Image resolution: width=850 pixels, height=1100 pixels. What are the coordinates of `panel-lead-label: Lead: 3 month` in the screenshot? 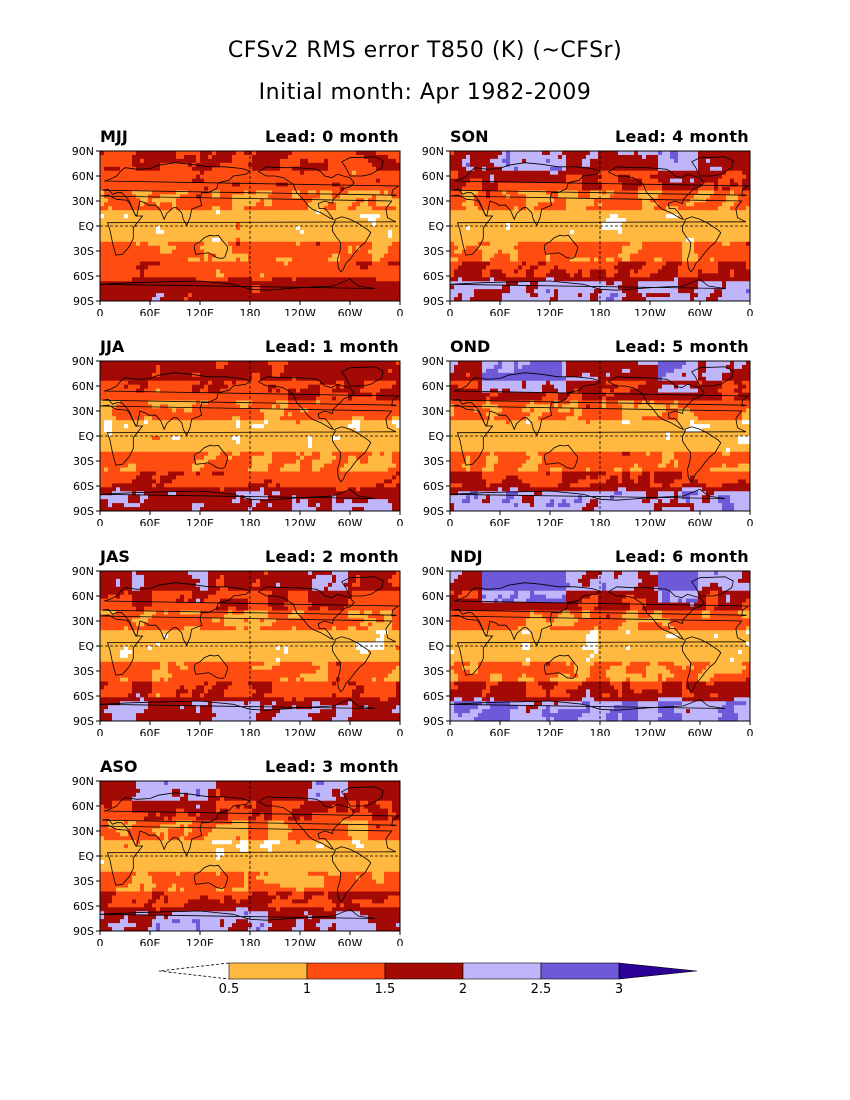 It's located at (332, 766).